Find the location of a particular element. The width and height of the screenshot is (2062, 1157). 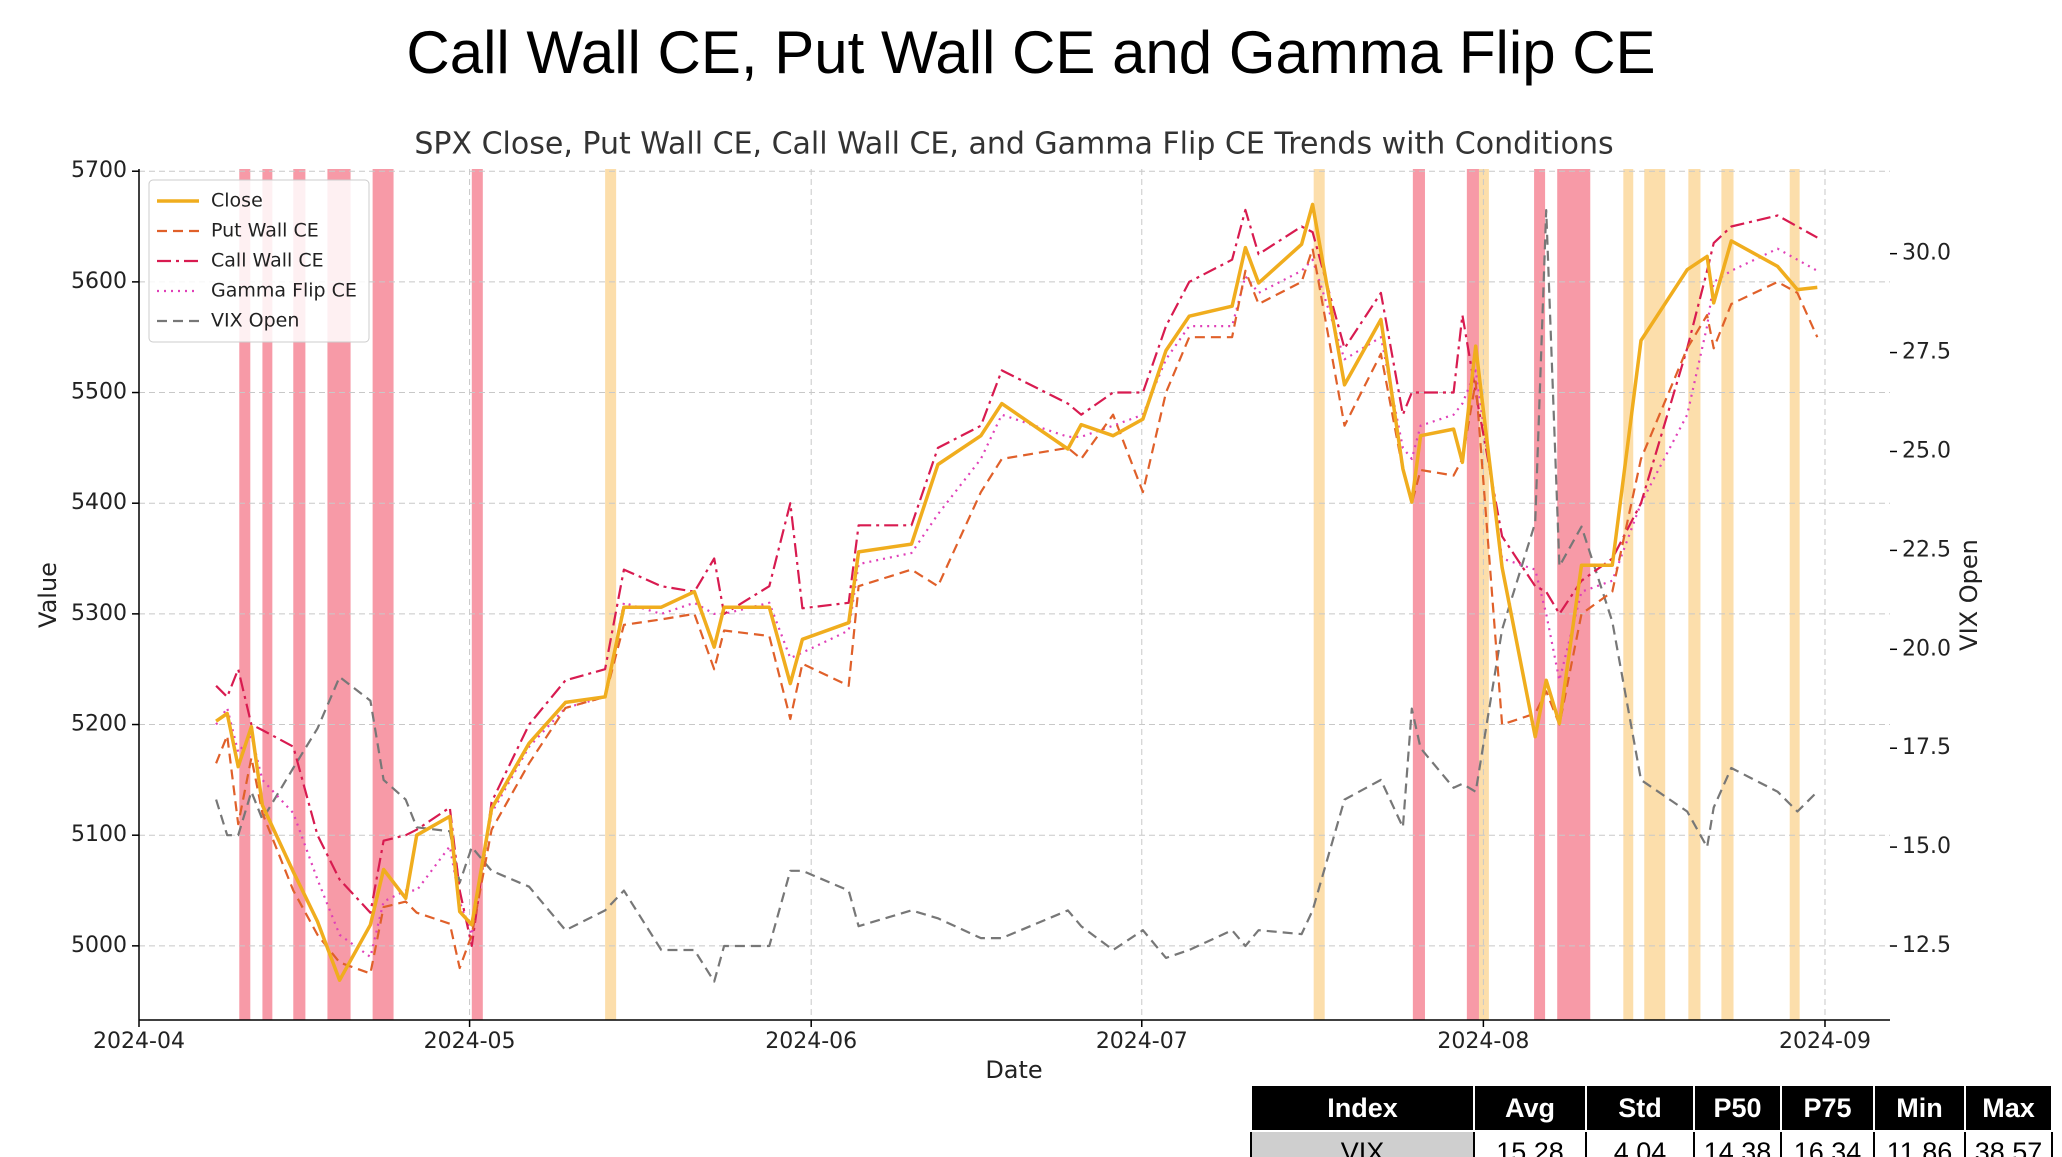

table-header-cell: Avg is located at coordinates (1530, 1108).